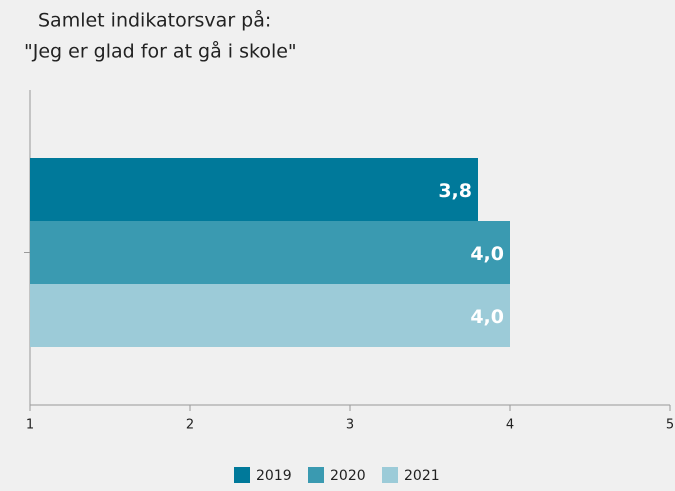 The image size is (675, 491). I want to click on chart-title: Samlet indikatorsvar på:, so click(154, 20).